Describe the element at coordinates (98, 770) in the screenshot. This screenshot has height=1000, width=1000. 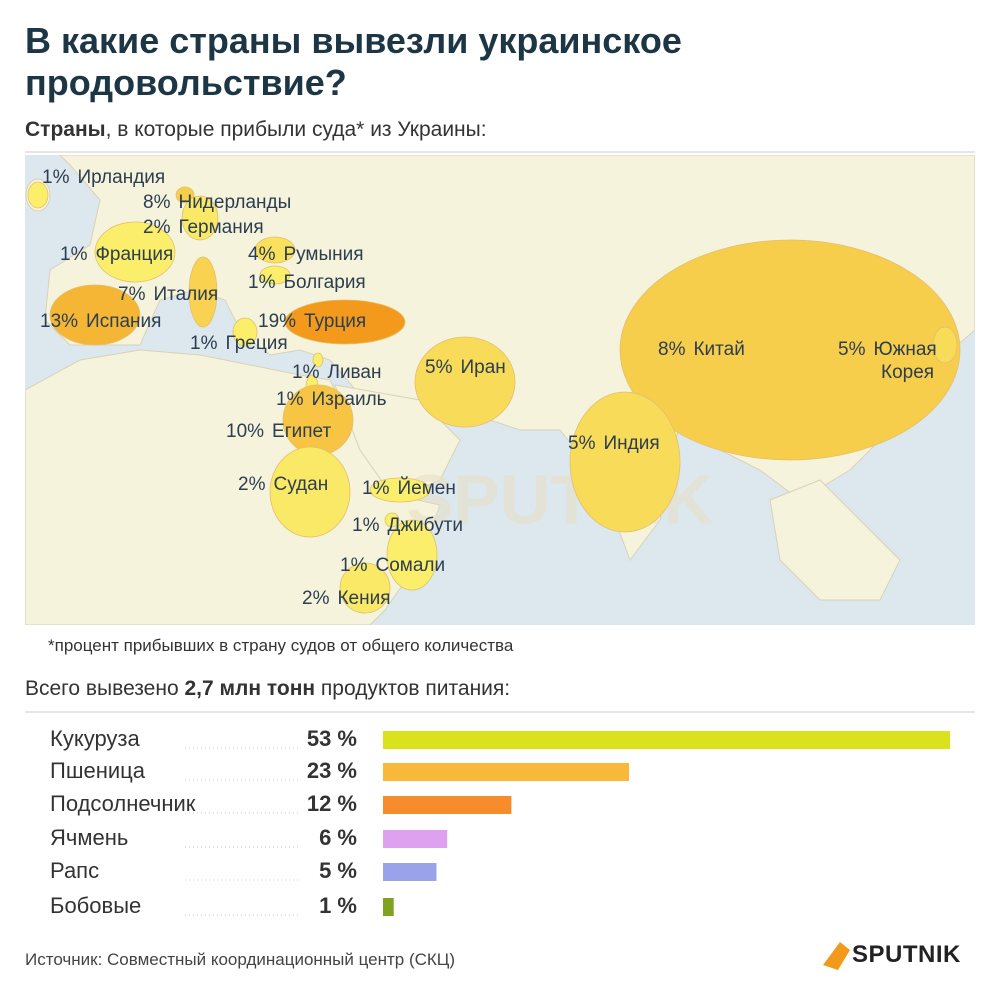
I see `bar-category: Пшеница` at that location.